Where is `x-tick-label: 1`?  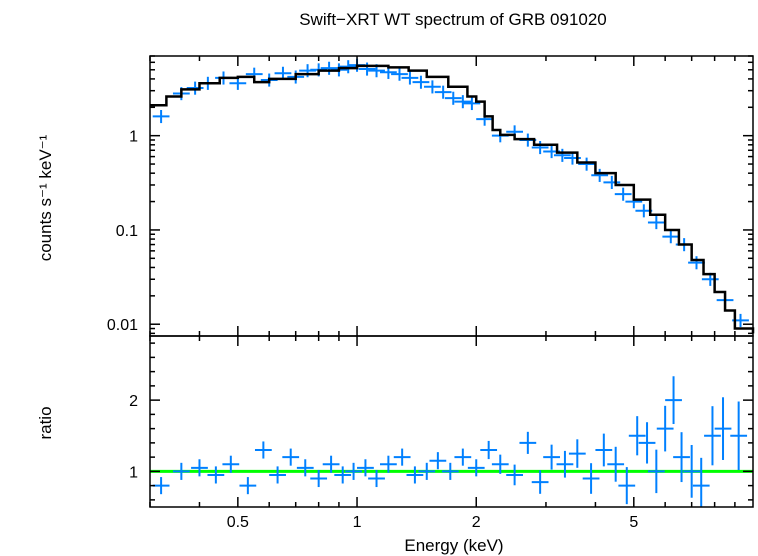 x-tick-label: 1 is located at coordinates (357, 522).